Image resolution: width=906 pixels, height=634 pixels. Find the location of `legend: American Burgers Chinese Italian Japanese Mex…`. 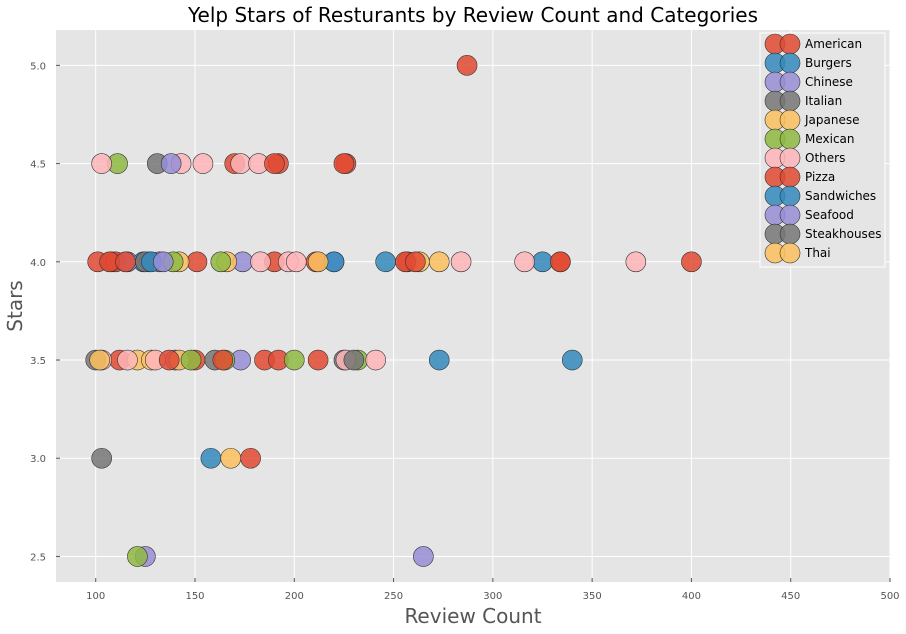

legend: American Burgers Chinese Italian Japanese Mex… is located at coordinates (822, 150).